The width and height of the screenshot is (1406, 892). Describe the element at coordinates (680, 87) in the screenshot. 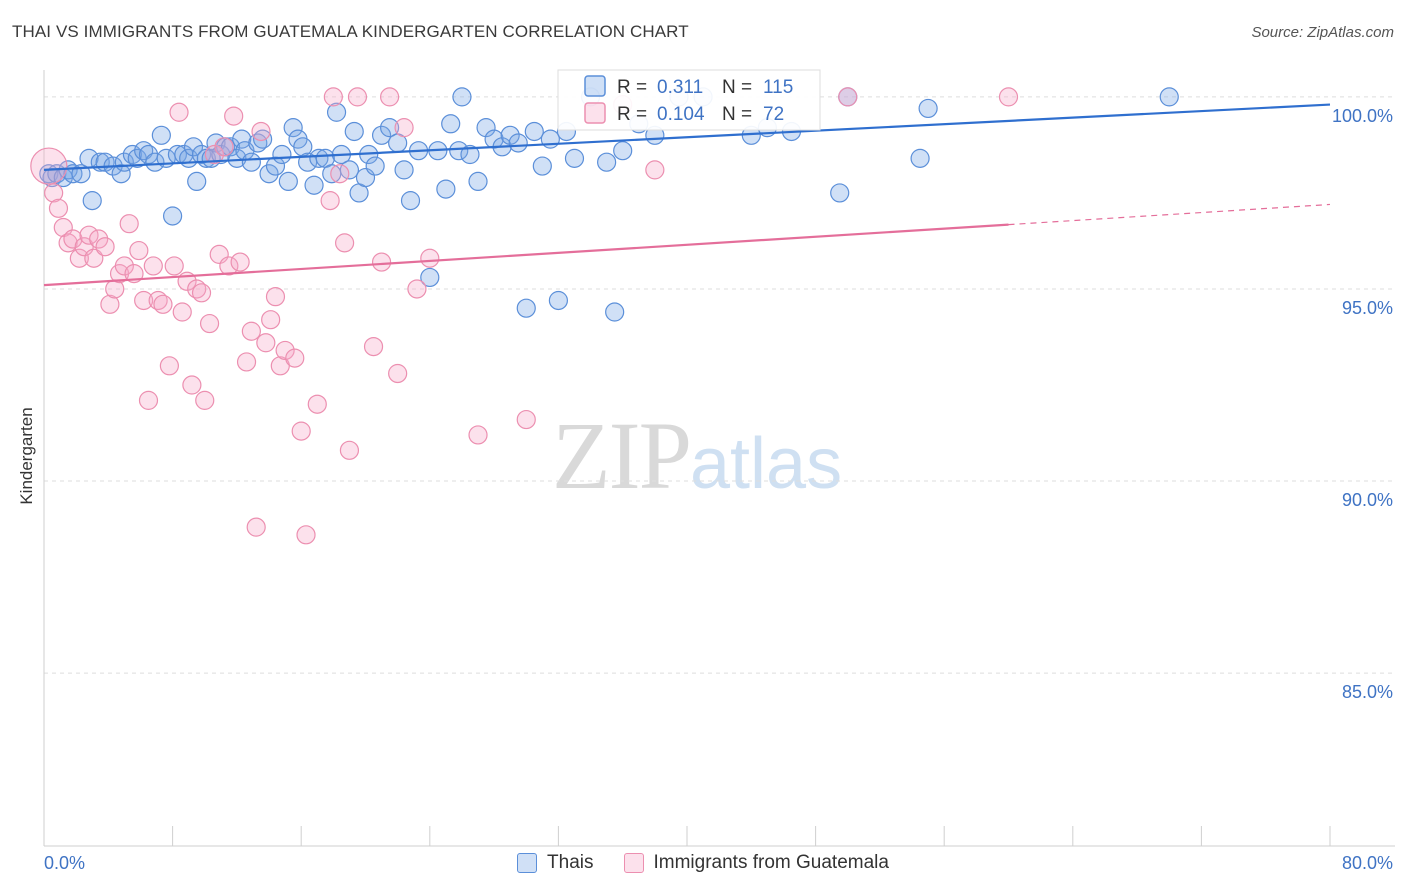

I see `legend-r-value-0: 0.311` at that location.